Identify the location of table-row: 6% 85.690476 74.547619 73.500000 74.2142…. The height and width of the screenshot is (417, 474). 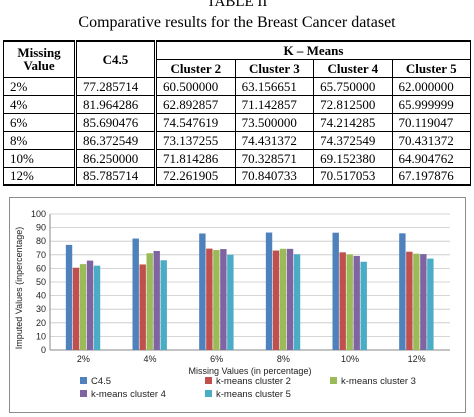
(237, 122).